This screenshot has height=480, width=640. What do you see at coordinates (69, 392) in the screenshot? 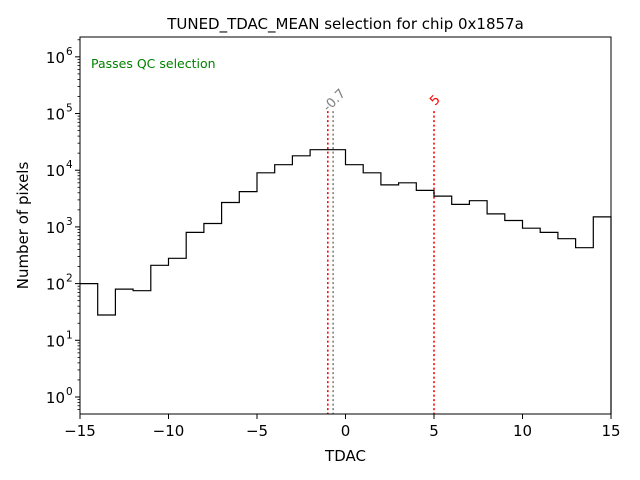
I see `y-tick-exponent: 0` at bounding box center [69, 392].